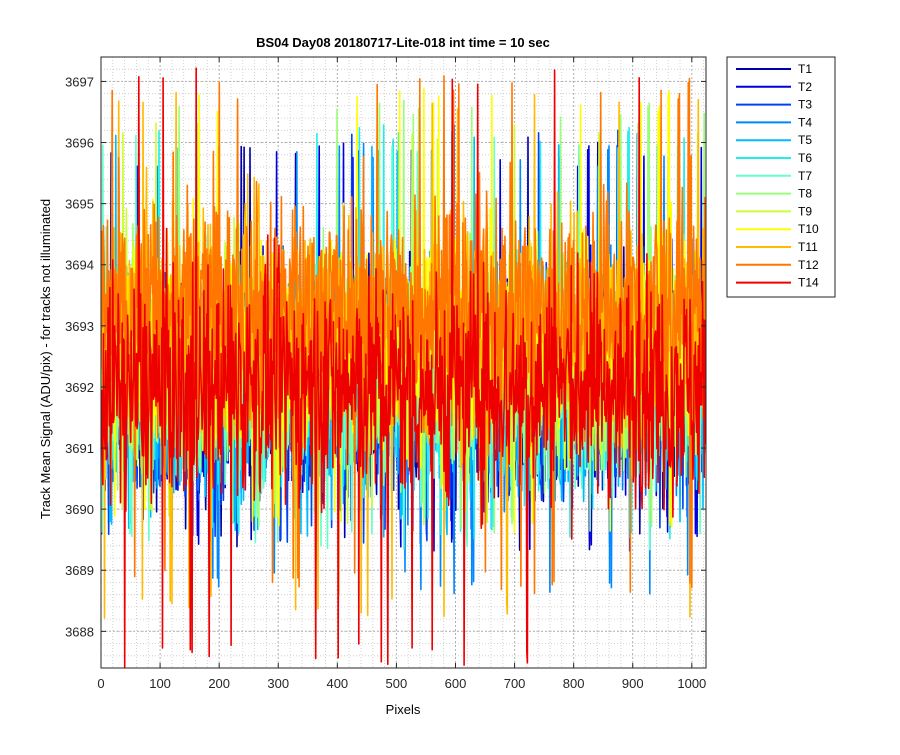 This screenshot has width=900, height=755. I want to click on y-tick-label: 3693, so click(79, 326).